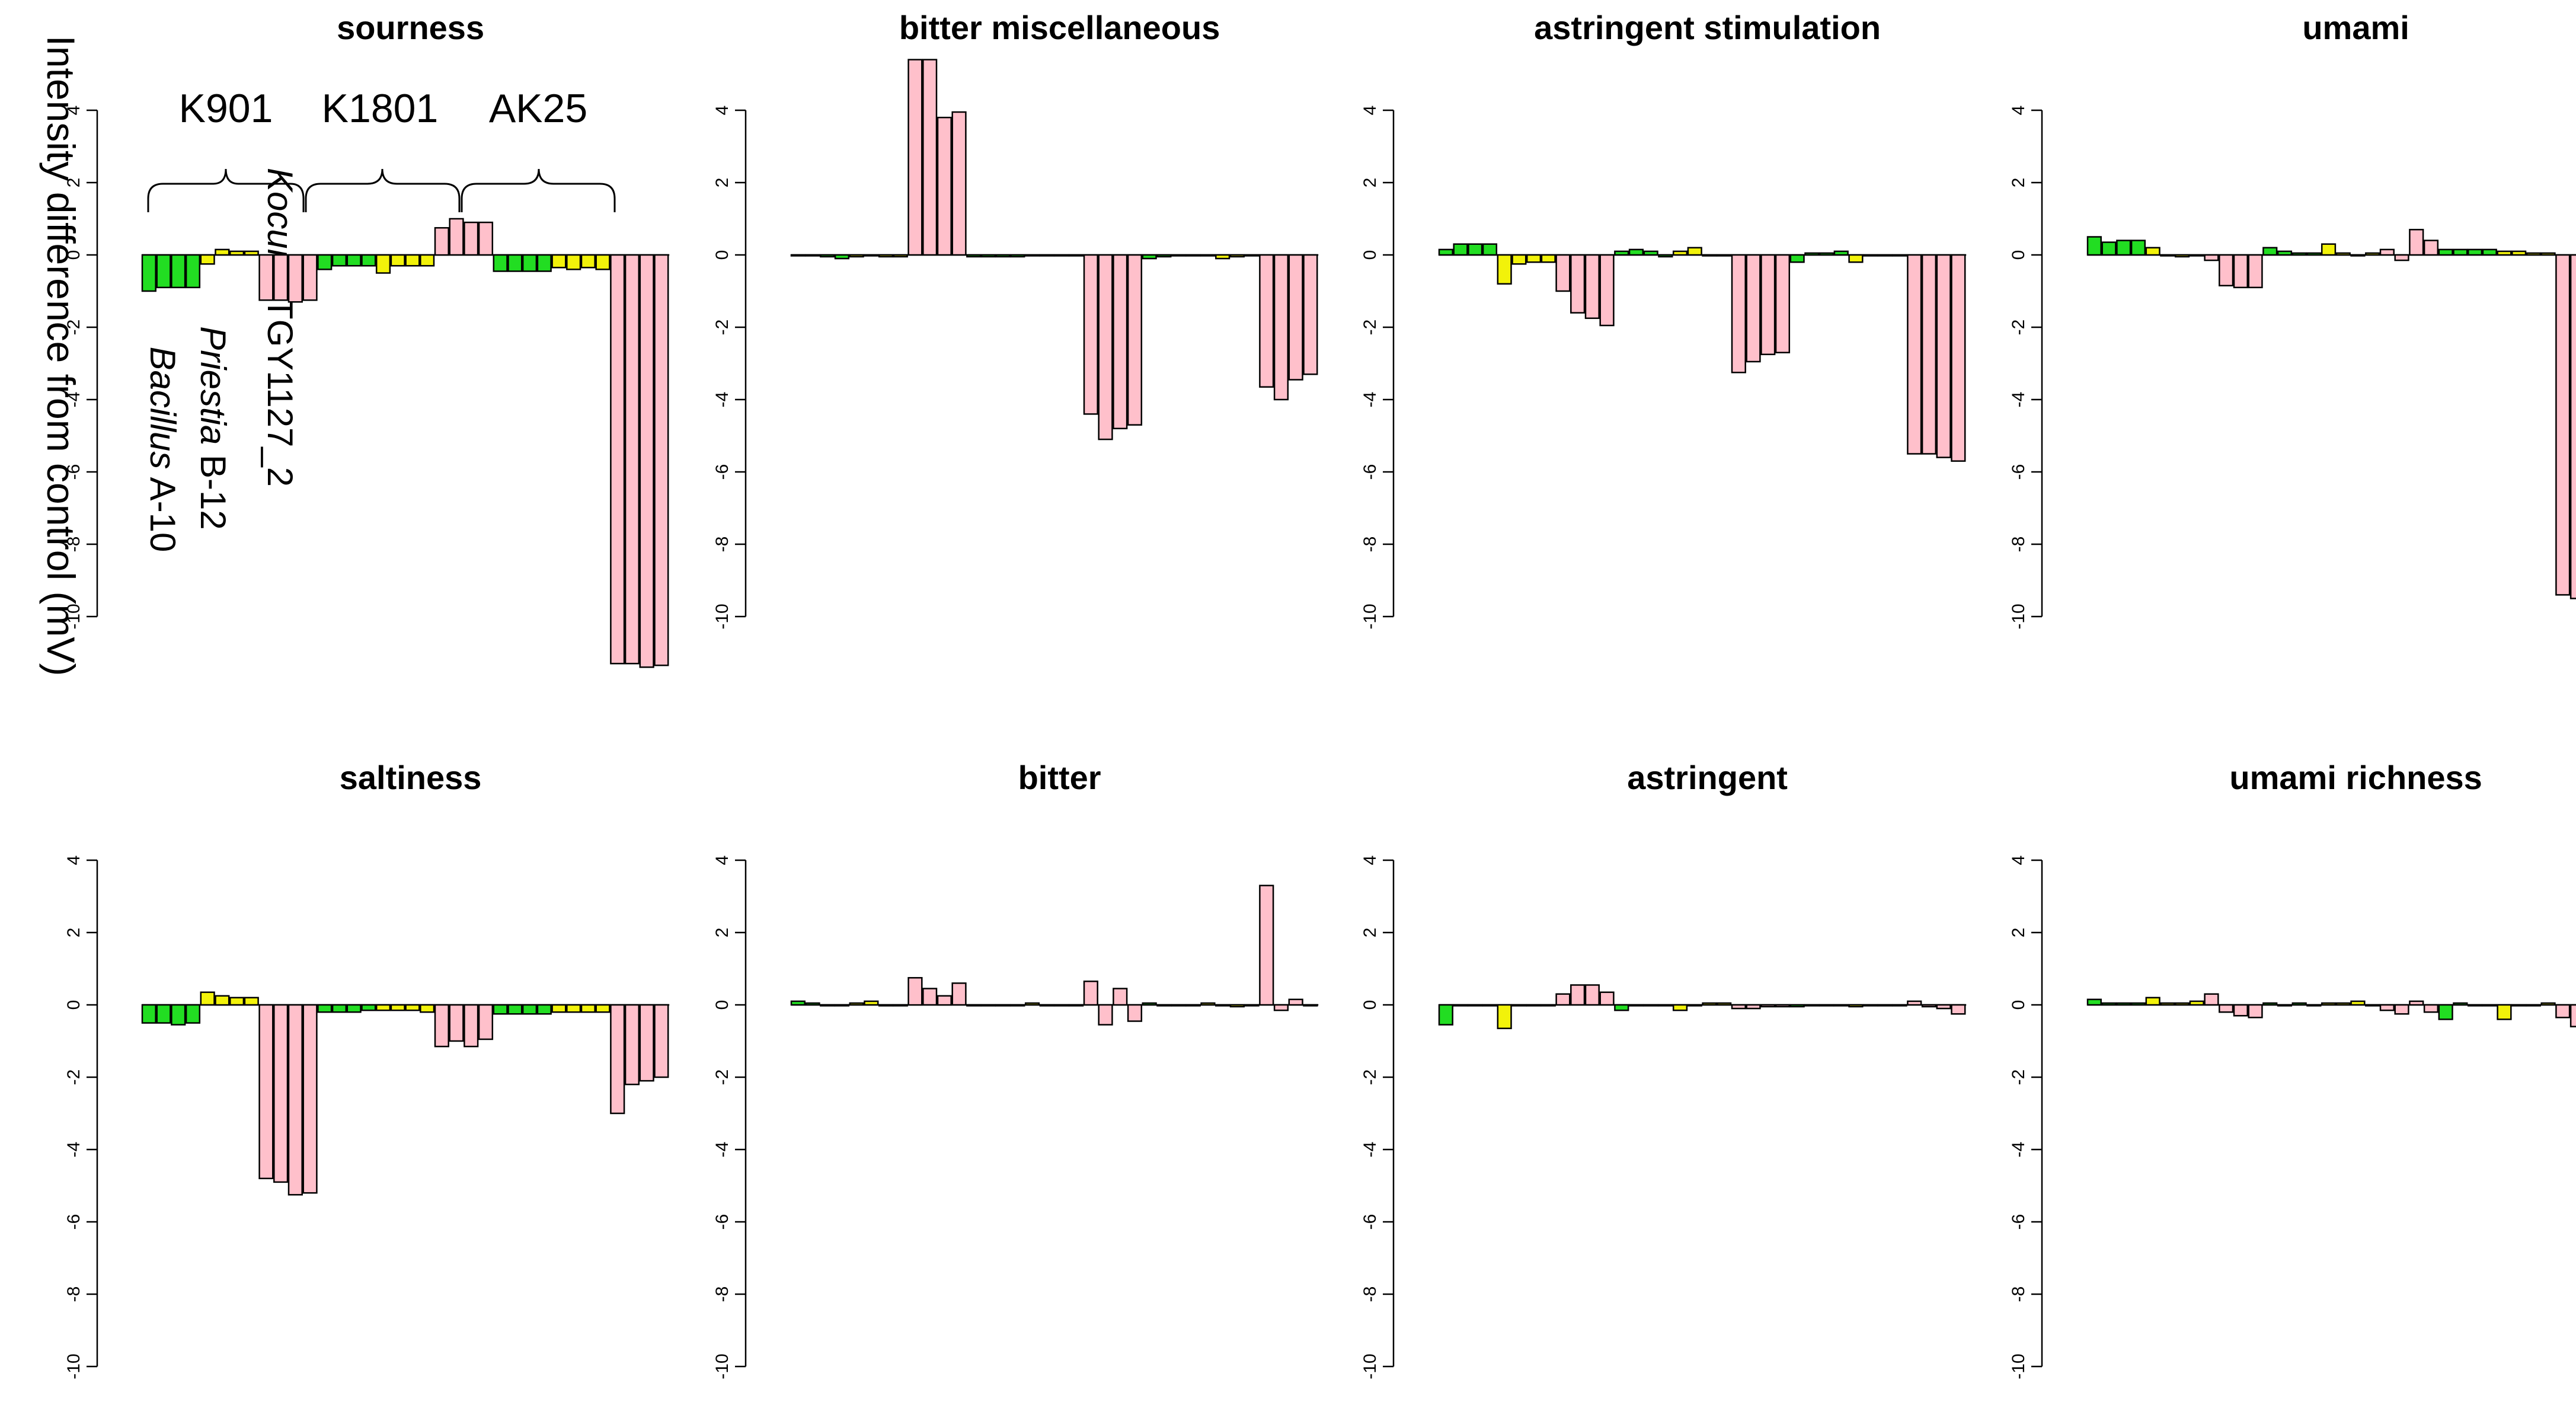 The width and height of the screenshot is (2576, 1408). I want to click on group-label-k901: K901, so click(226, 109).